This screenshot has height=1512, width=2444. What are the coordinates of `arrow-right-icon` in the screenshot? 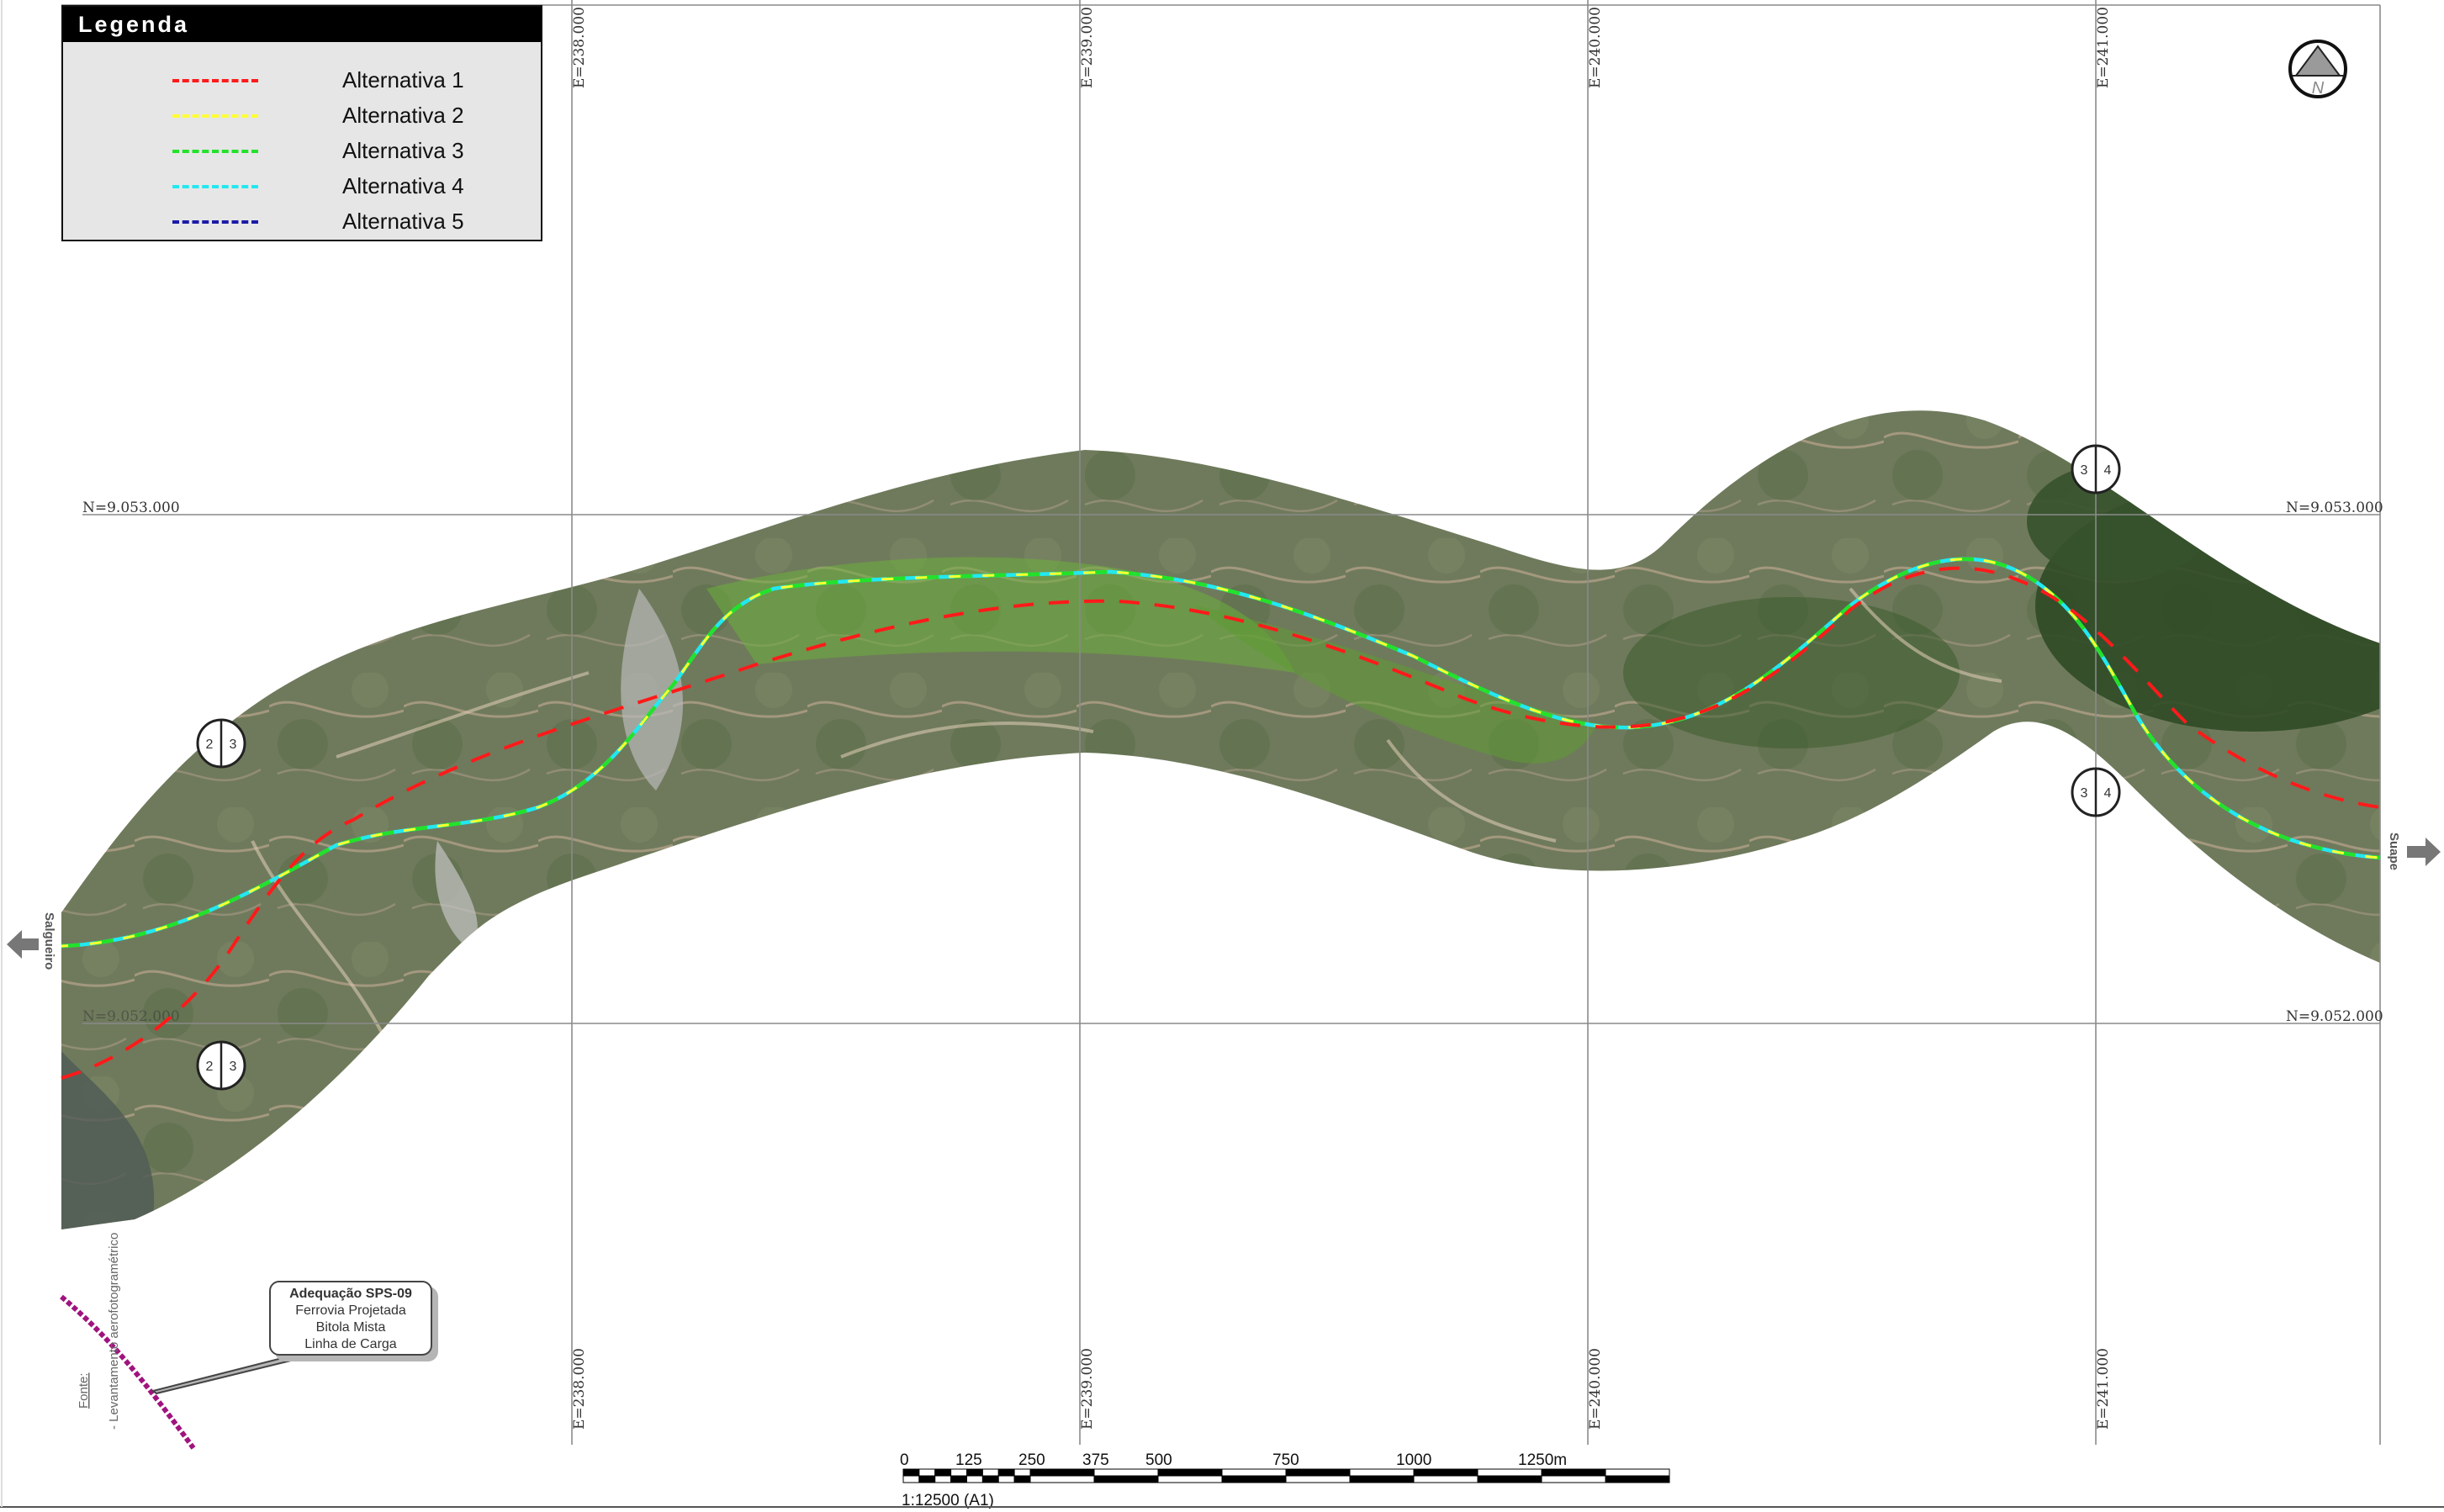 It's located at (2424, 852).